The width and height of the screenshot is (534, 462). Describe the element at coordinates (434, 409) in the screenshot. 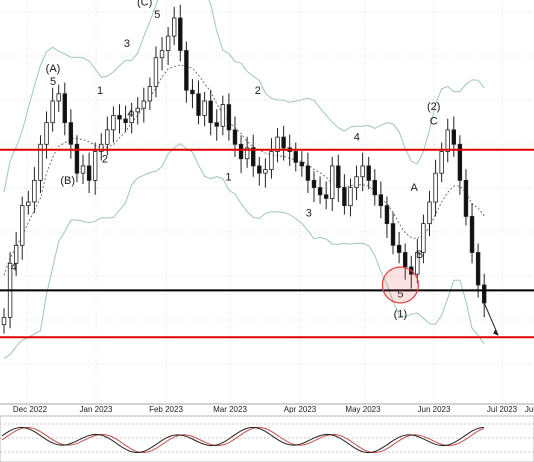

I see `x-tick-label: Jun 2023` at that location.